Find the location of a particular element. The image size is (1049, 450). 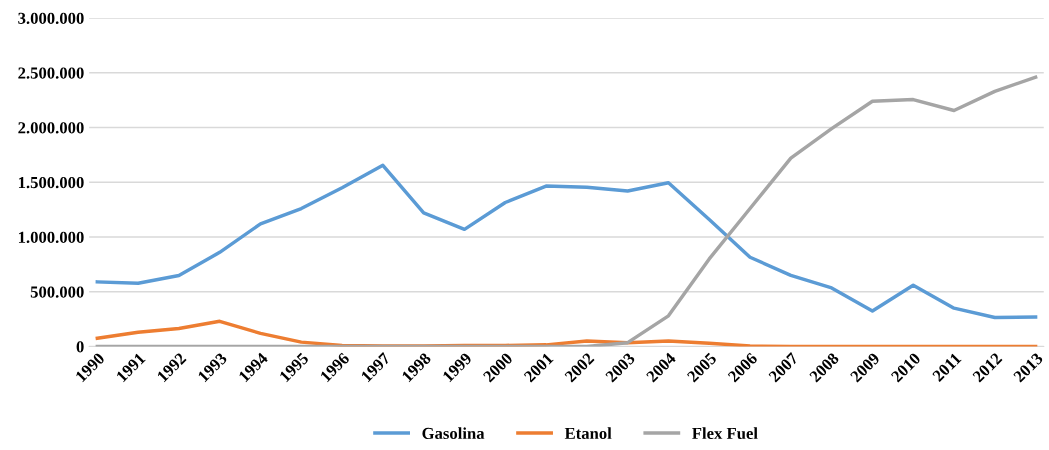

legend-label: Gasolina is located at coordinates (453, 433).